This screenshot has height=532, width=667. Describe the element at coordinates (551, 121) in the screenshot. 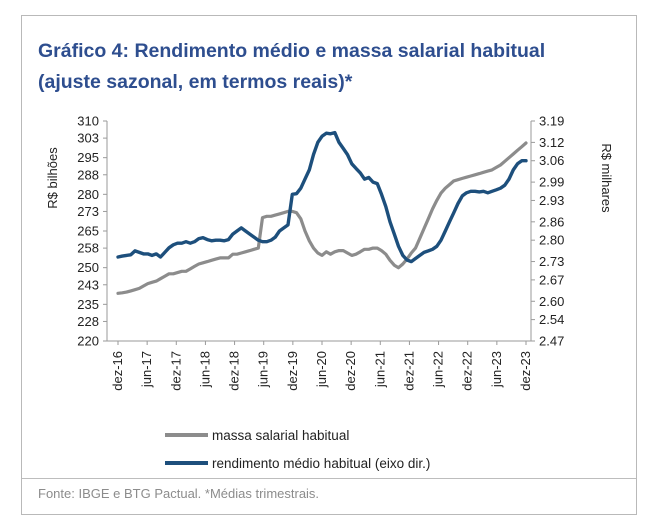

I see `y-tick-label-right: 3.19` at that location.